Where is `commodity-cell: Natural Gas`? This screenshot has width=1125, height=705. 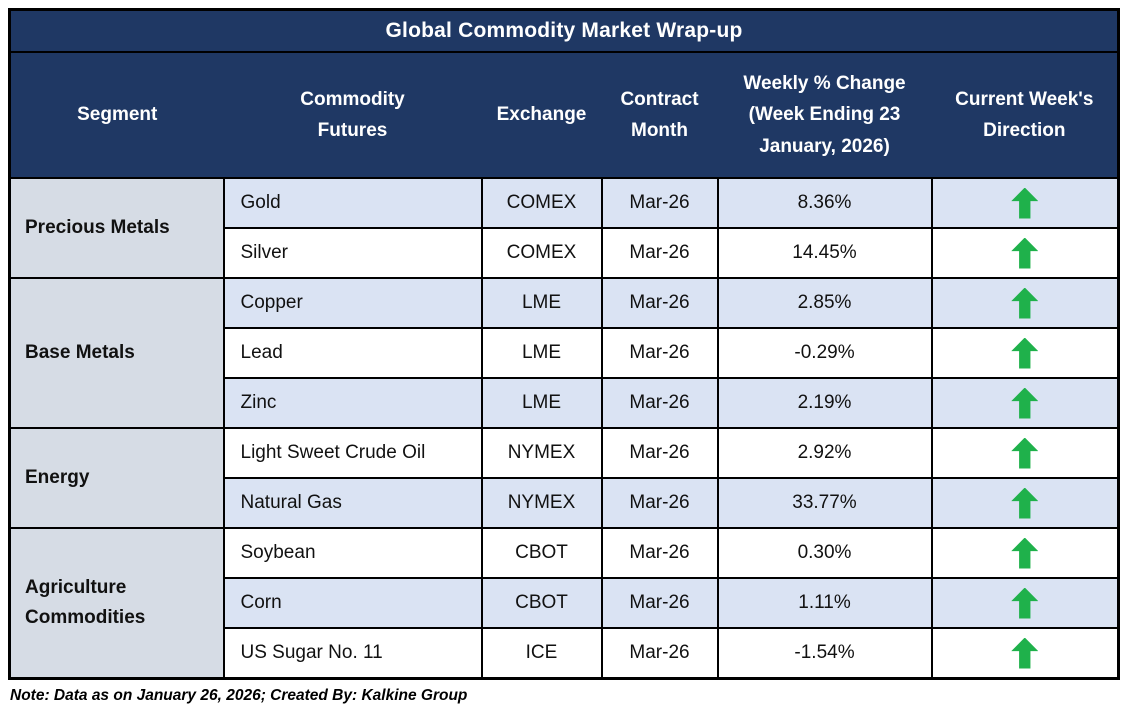 commodity-cell: Natural Gas is located at coordinates (352, 503).